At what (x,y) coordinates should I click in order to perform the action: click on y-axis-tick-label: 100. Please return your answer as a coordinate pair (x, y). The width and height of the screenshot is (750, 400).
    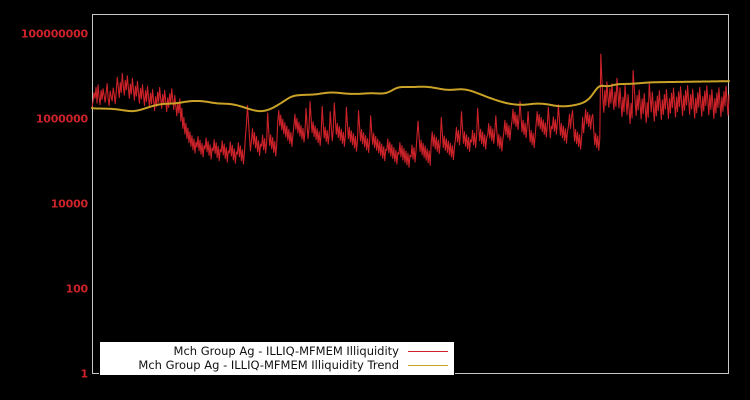
    Looking at the image, I should click on (77, 289).